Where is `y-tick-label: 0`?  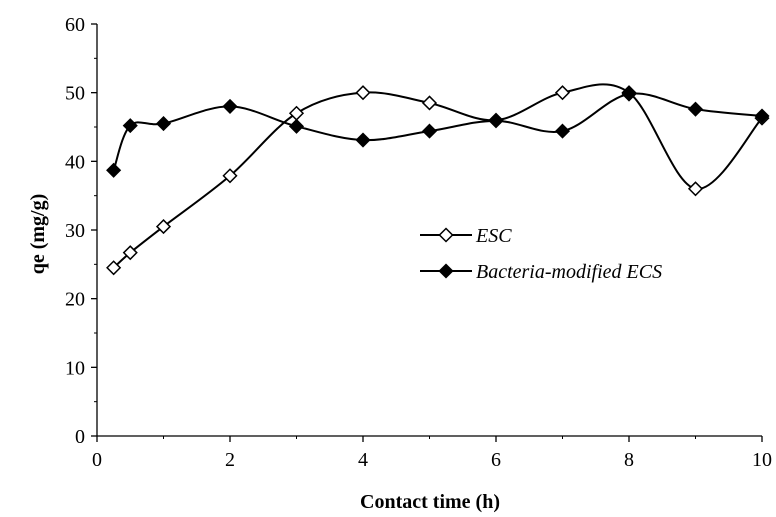
y-tick-label: 0 is located at coordinates (80, 437).